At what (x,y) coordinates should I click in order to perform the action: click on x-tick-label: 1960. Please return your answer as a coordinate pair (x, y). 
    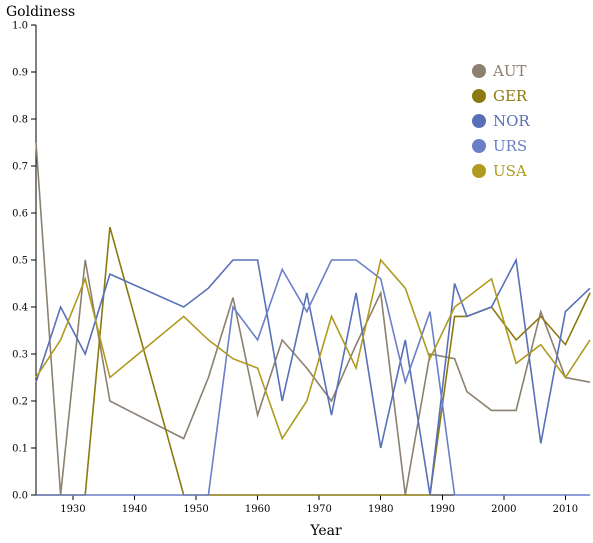
    Looking at the image, I should click on (257, 509).